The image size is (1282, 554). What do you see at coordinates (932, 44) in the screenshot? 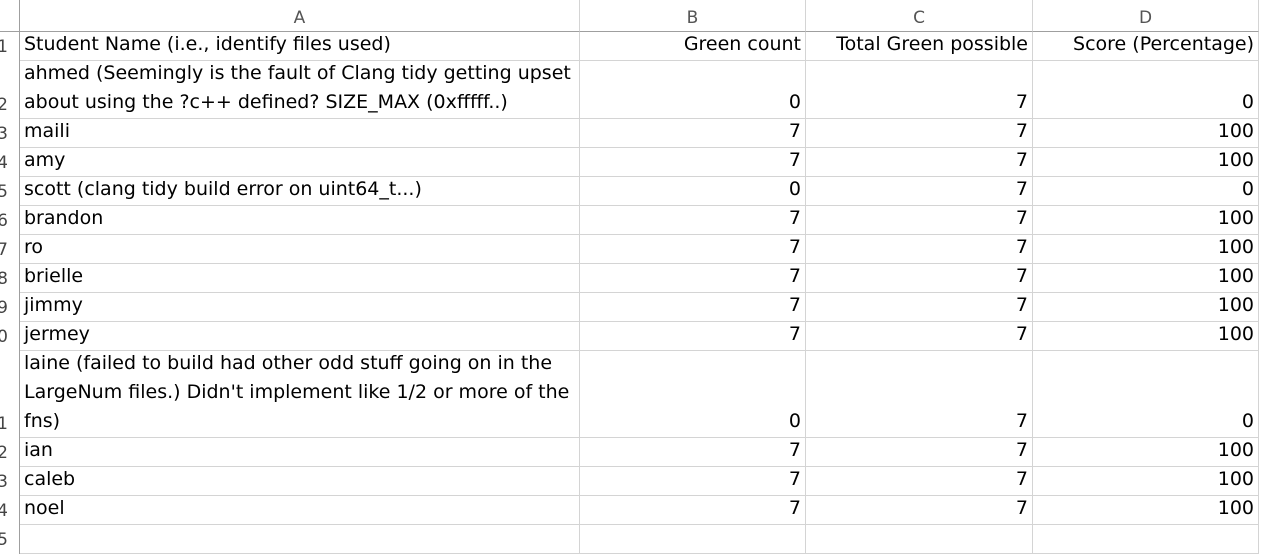
I see `cell-value: Total Green possible` at bounding box center [932, 44].